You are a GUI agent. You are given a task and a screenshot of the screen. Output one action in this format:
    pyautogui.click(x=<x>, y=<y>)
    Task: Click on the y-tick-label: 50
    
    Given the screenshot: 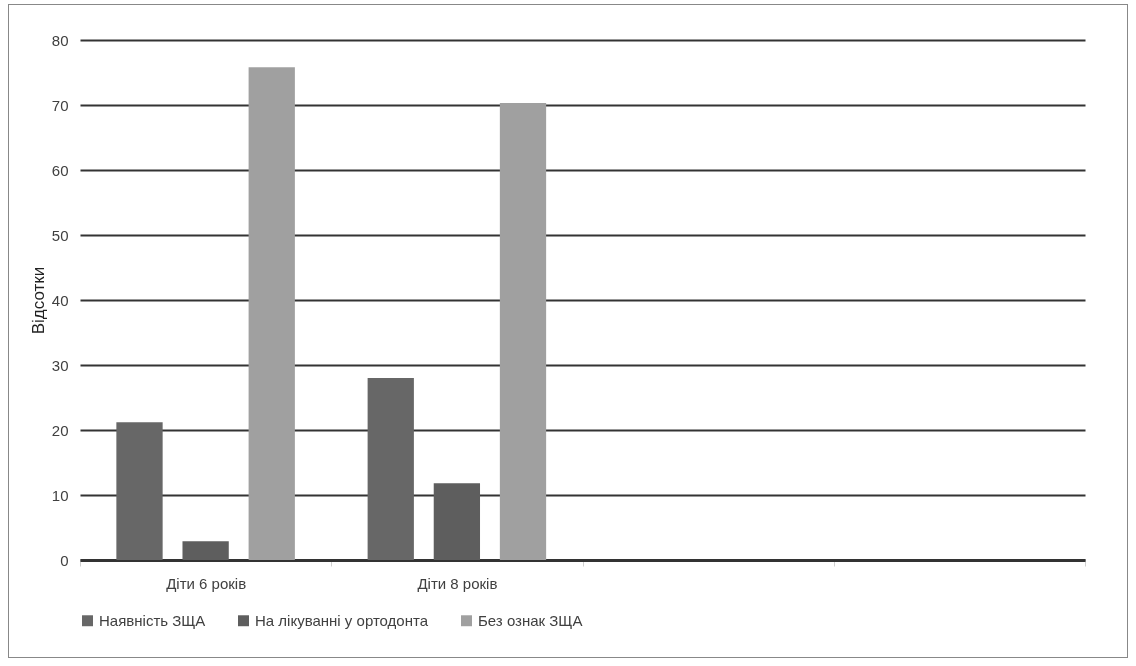 What is the action you would take?
    pyautogui.click(x=60, y=235)
    